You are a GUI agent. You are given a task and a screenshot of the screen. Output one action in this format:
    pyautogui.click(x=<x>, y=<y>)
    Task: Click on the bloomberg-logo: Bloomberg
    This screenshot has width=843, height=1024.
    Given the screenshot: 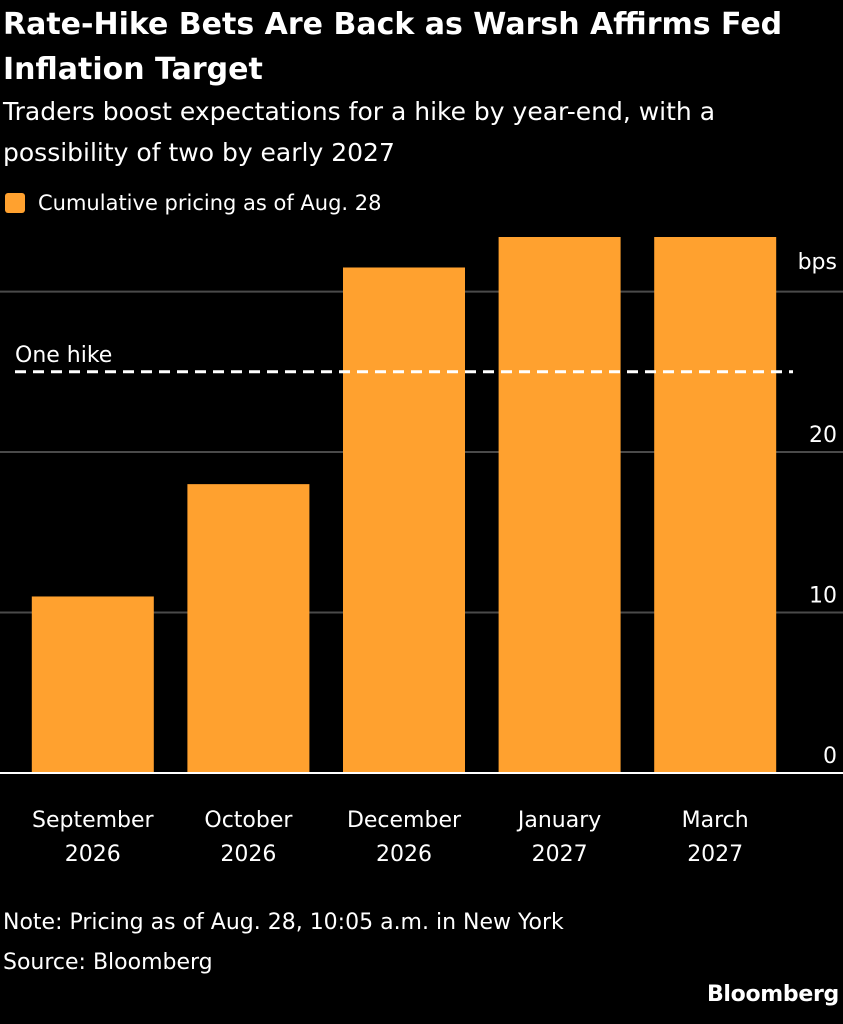 What is the action you would take?
    pyautogui.click(x=772, y=994)
    